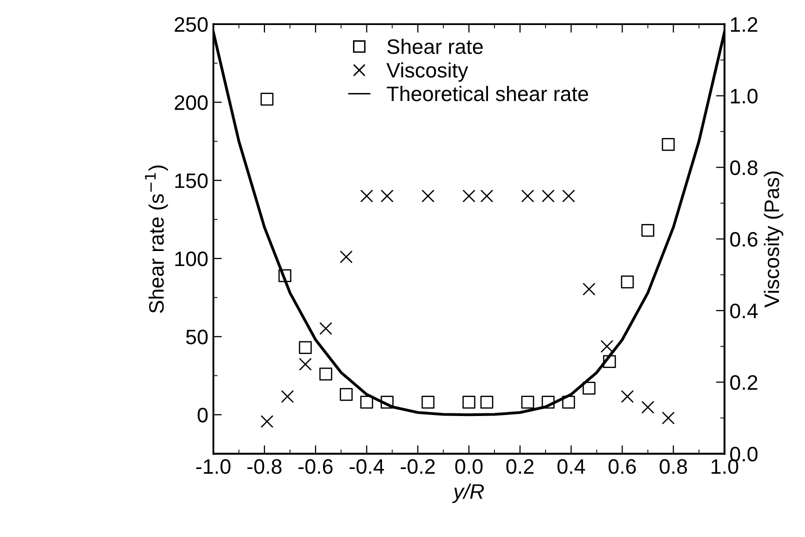 This screenshot has width=805, height=537. What do you see at coordinates (673, 466) in the screenshot?
I see `x-tick-label: 0.8` at bounding box center [673, 466].